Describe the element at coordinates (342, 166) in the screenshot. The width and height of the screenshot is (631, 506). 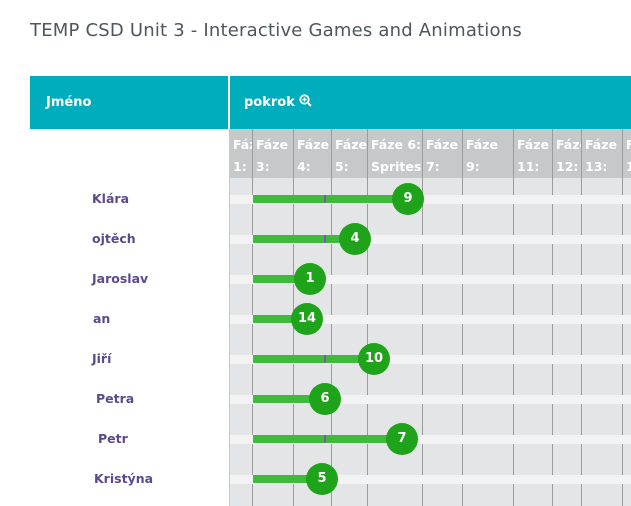
I see `stage-header-line2: 5:` at that location.